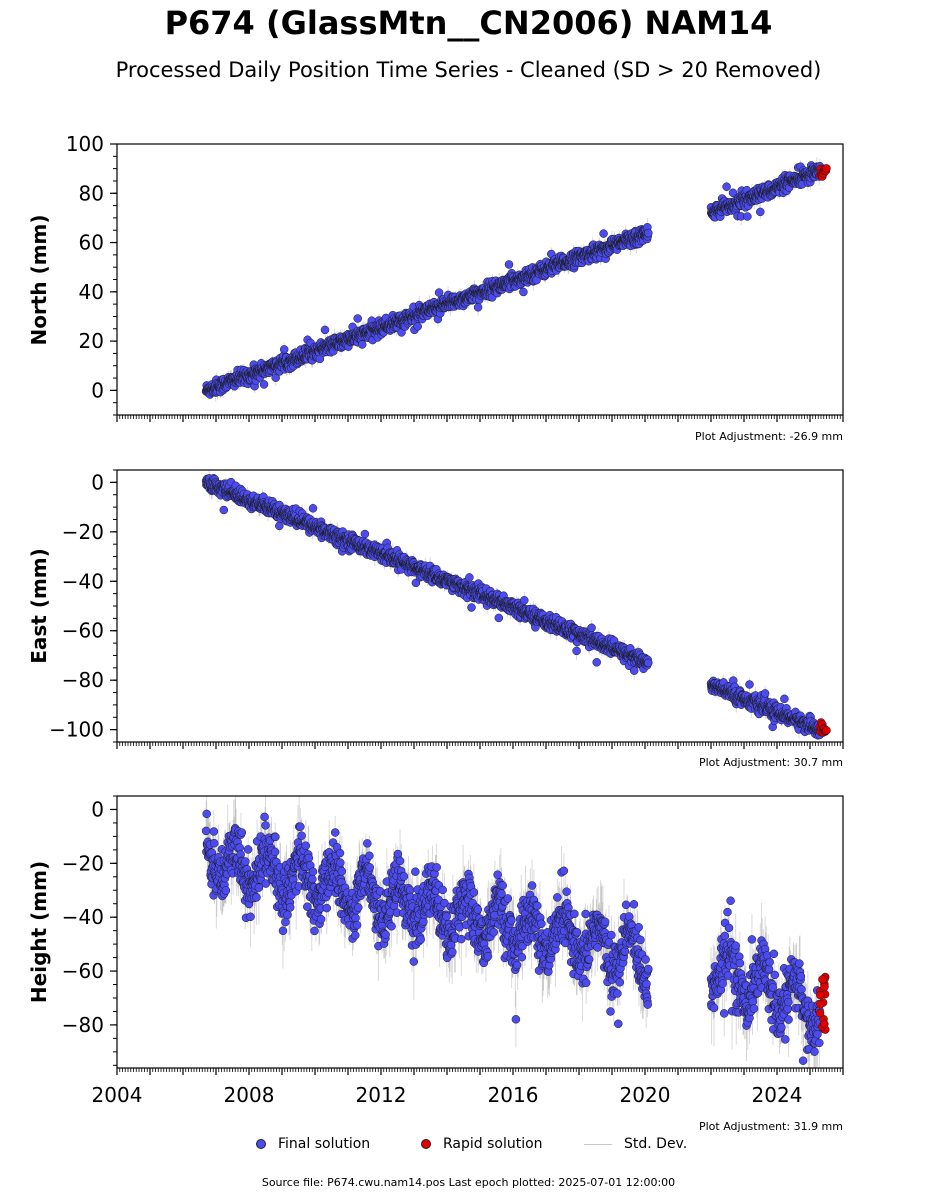 This screenshot has height=1200, width=937. Describe the element at coordinates (39, 279) in the screenshot. I see `y-axis-label: North (mm)` at that location.